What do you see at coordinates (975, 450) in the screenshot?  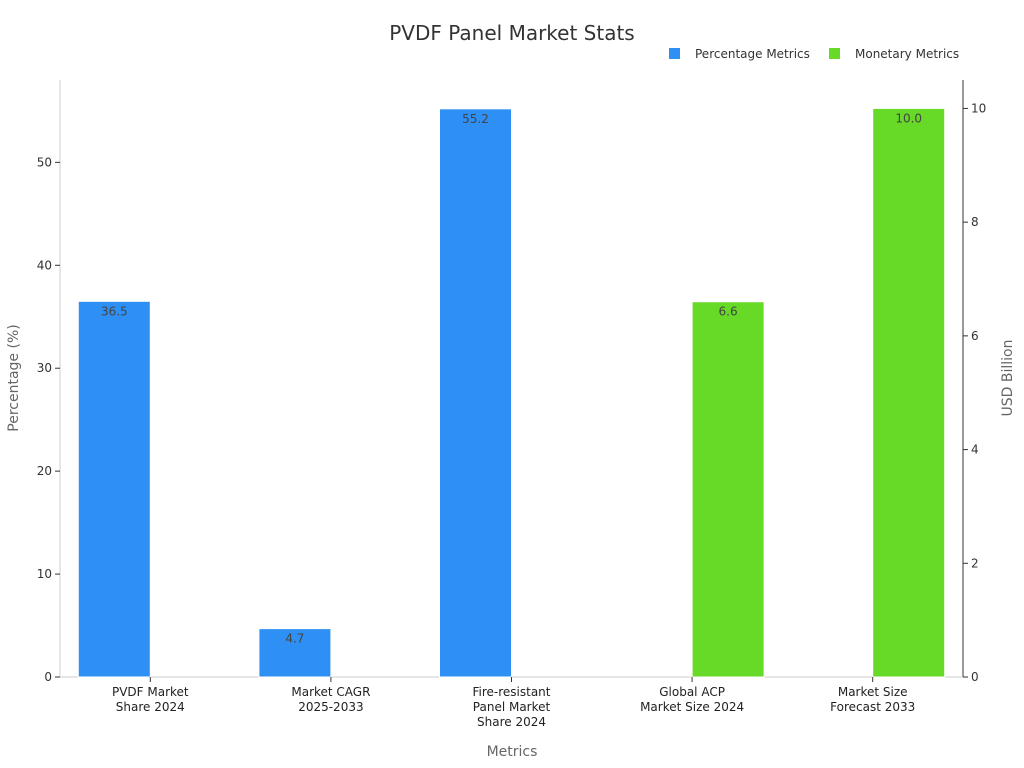 I see `right-tick-label: 4` at bounding box center [975, 450].